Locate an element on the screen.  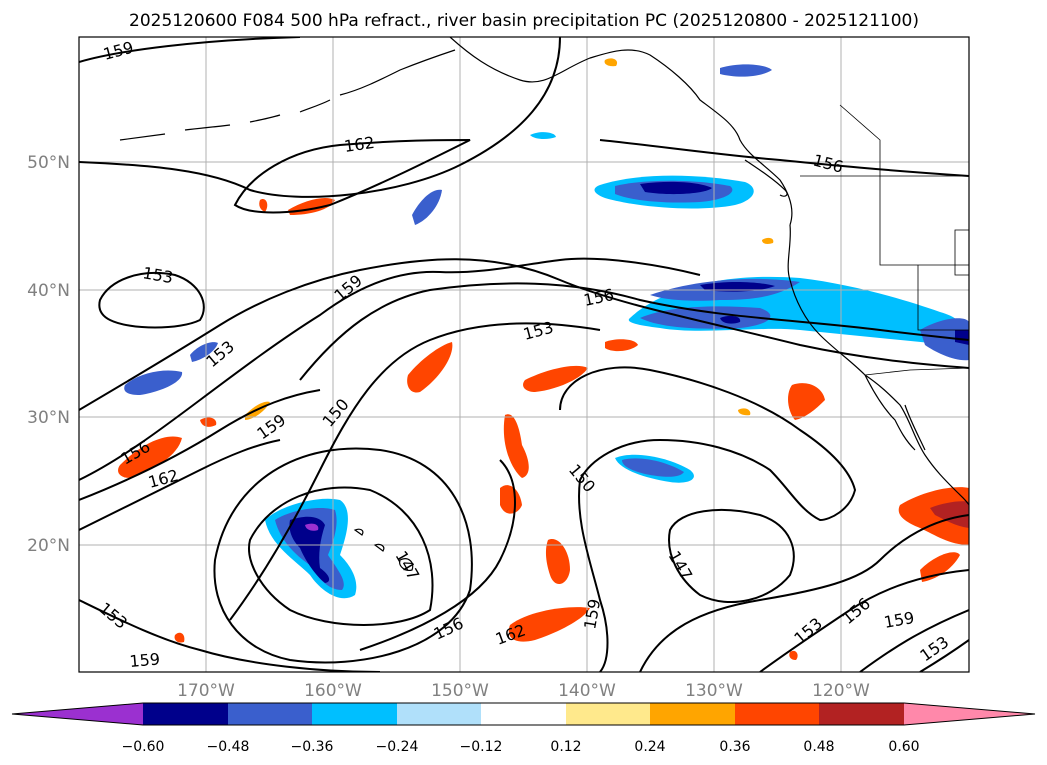
colorbar-tick: −0.12 is located at coordinates (481, 747).